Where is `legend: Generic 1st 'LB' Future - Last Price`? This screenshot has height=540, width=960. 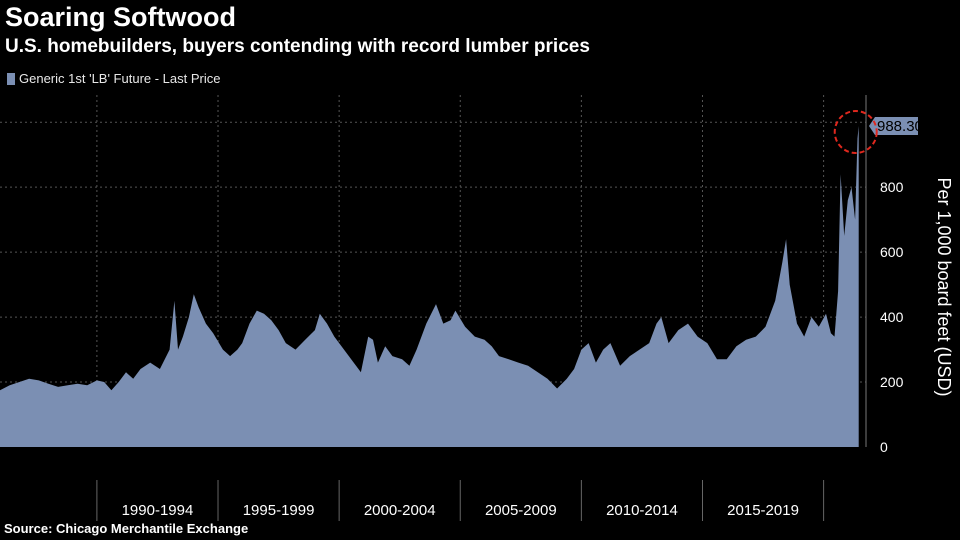 legend: Generic 1st 'LB' Future - Last Price is located at coordinates (114, 78).